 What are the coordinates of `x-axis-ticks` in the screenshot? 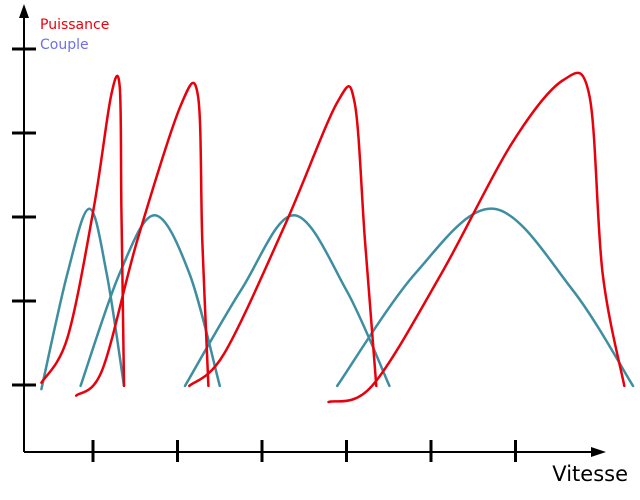 It's located at (304, 451).